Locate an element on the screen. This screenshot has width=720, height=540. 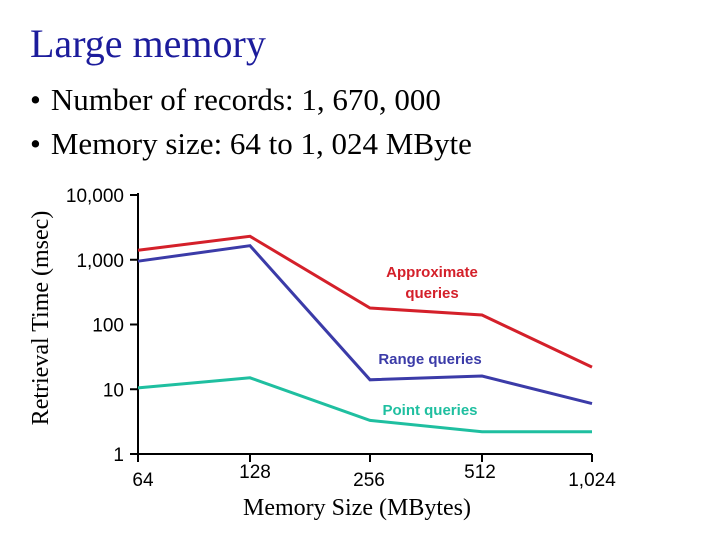
y-tick-label: 1 is located at coordinates (118, 455).